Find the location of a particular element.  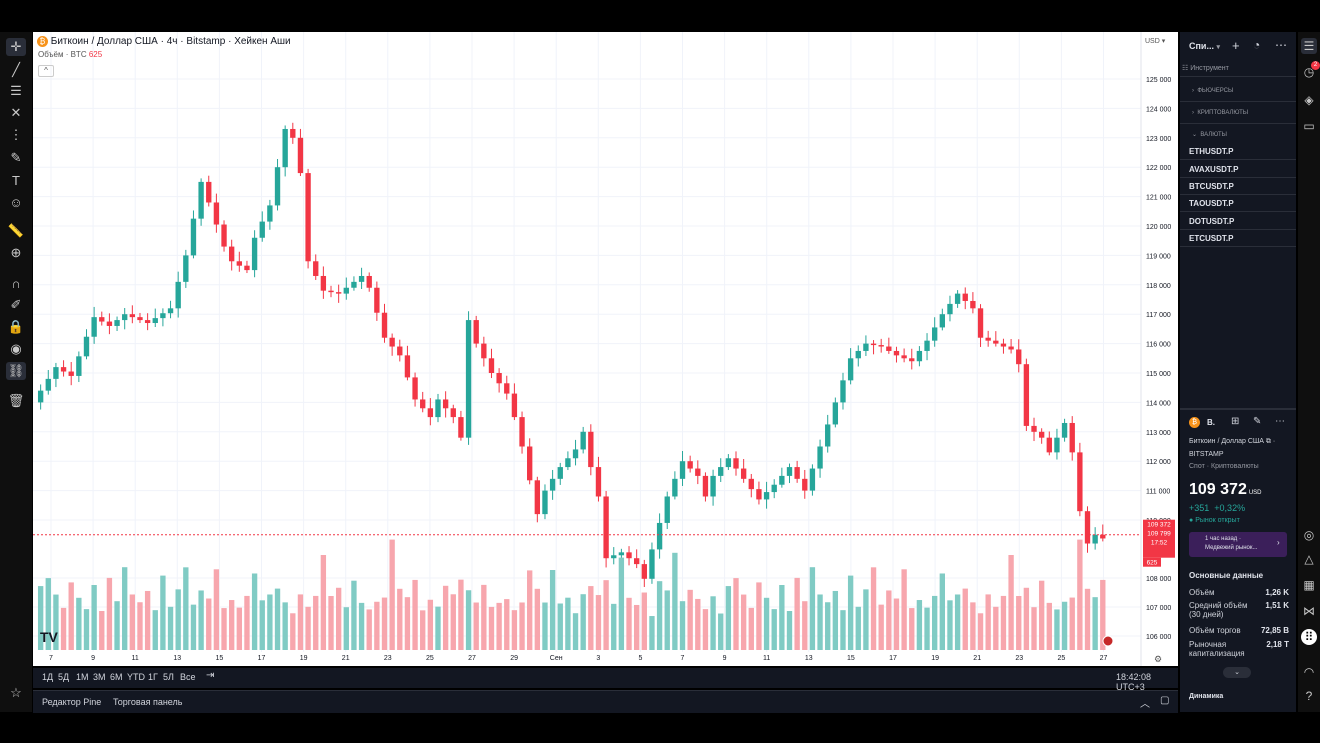

range-1y-button: 1Г is located at coordinates (153, 677).